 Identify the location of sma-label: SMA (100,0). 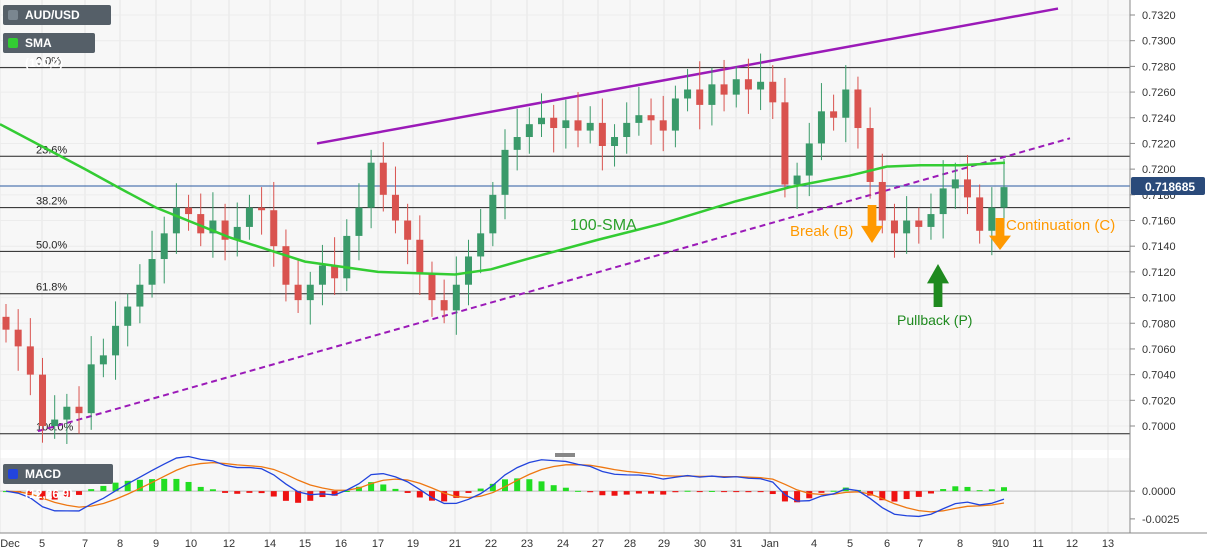
(44, 53).